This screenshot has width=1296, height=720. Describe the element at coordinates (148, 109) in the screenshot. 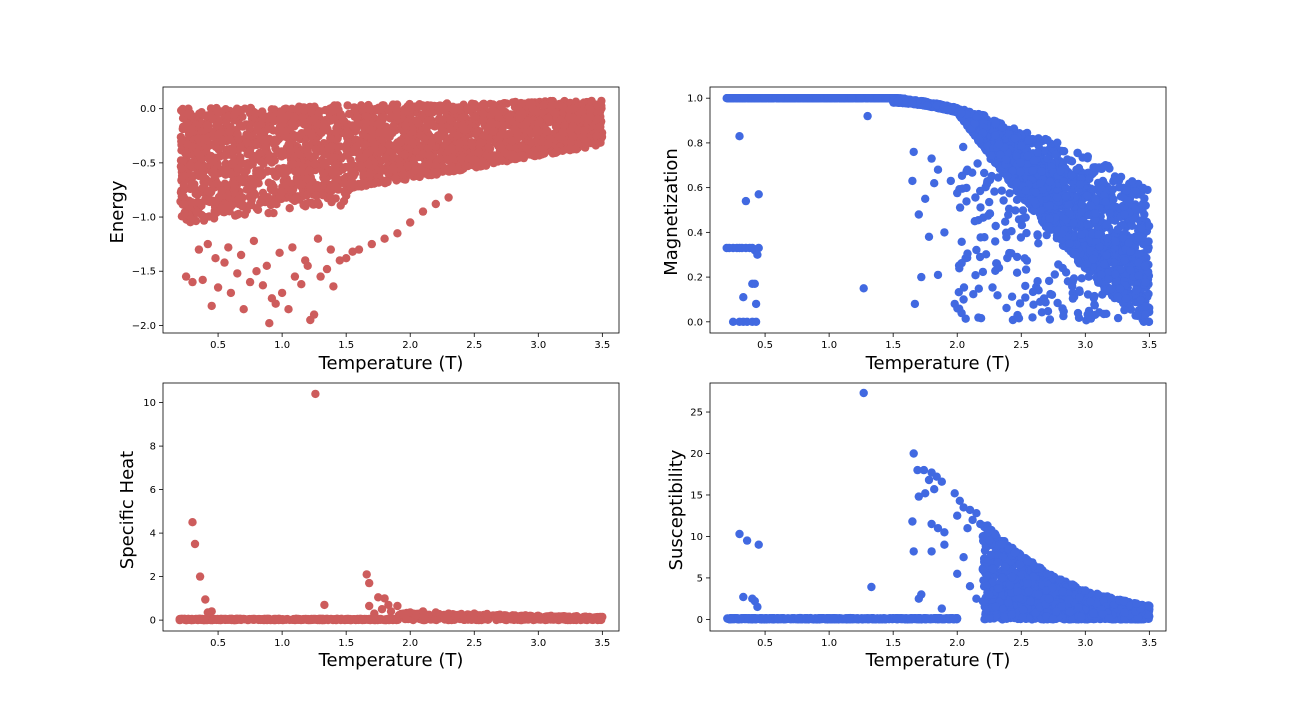

I see `y-tick-label: 0.0` at that location.